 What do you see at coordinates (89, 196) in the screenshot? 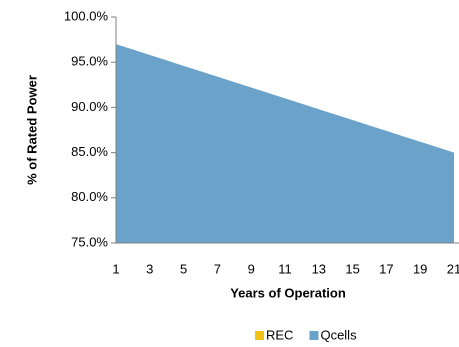
I see `y-tick-label: 80.0%` at bounding box center [89, 196].